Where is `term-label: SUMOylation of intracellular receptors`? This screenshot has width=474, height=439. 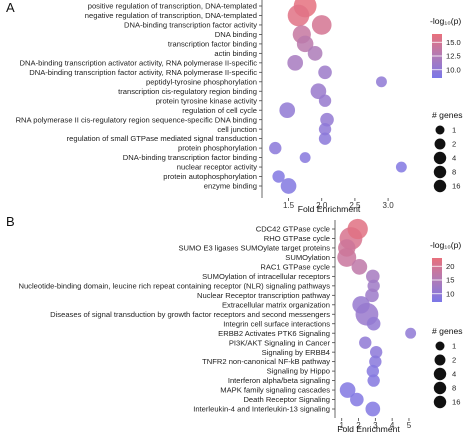 term-label: SUMOylation of intracellular receptors is located at coordinates (266, 276).